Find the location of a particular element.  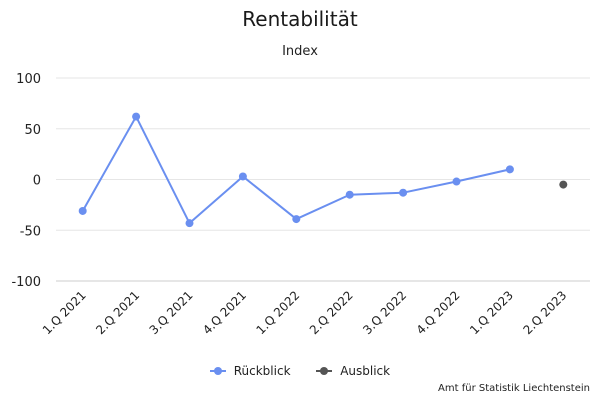

x-tick-label: 1.Q 2023 is located at coordinates (491, 312).